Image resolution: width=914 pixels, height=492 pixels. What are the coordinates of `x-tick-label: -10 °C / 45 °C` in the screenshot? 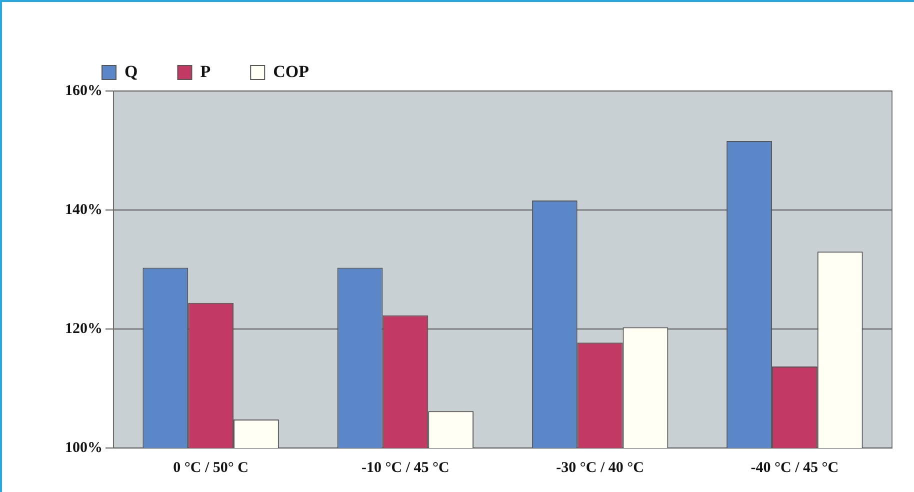 It's located at (406, 468).